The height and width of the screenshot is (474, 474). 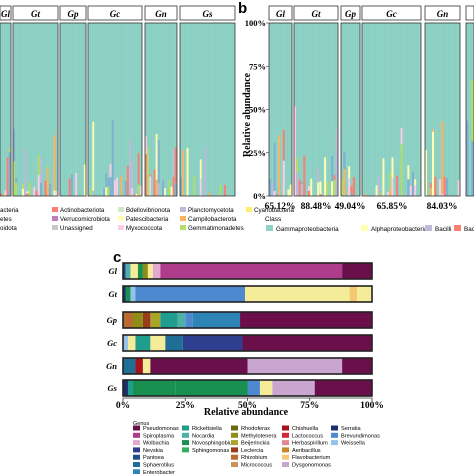 What do you see at coordinates (117, 257) in the screenshot?
I see `panel-c-label: c` at bounding box center [117, 257].